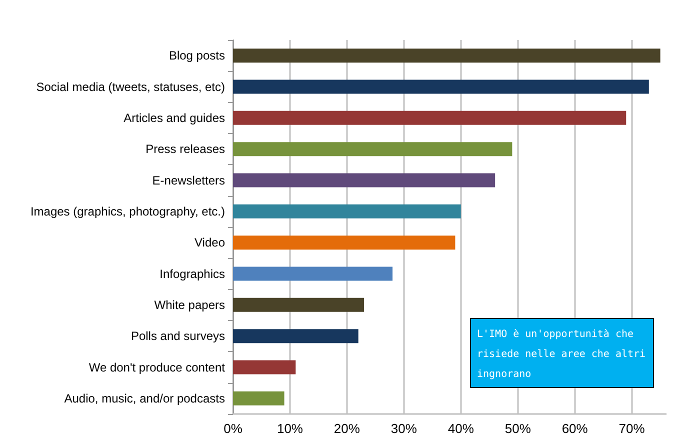 The width and height of the screenshot is (676, 448). What do you see at coordinates (347, 428) in the screenshot?
I see `x-tick-label: 20%` at bounding box center [347, 428].